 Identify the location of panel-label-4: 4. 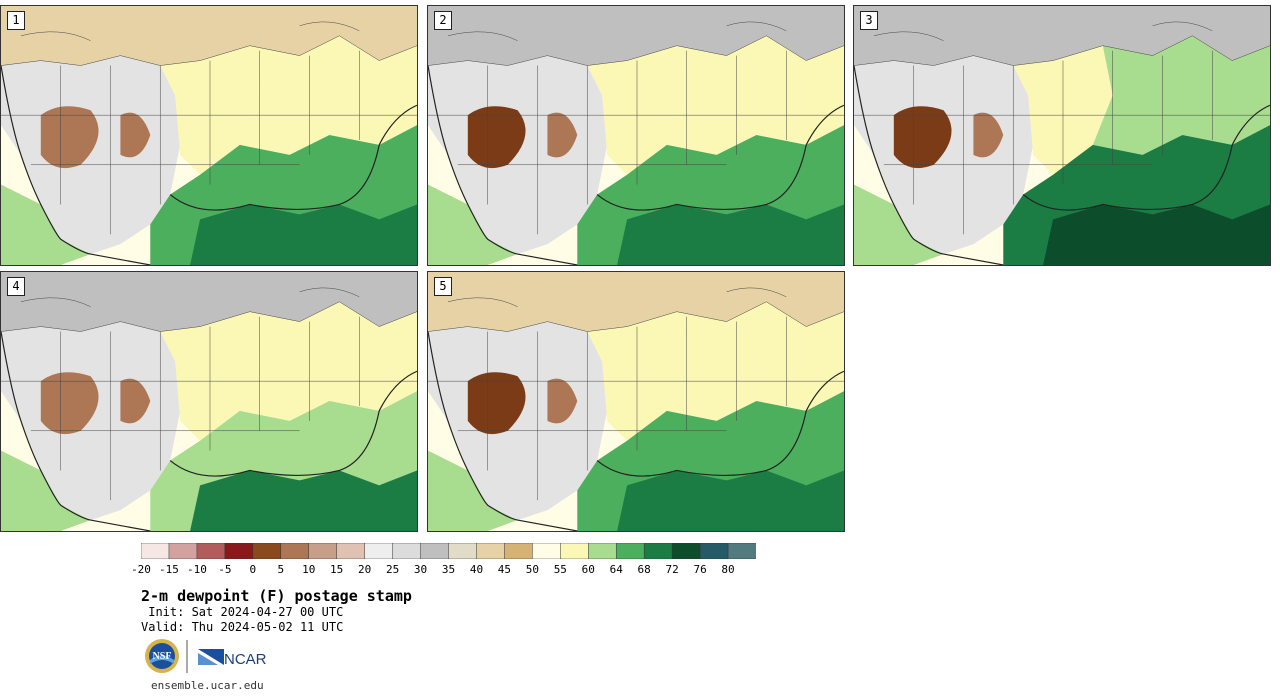
(16, 286).